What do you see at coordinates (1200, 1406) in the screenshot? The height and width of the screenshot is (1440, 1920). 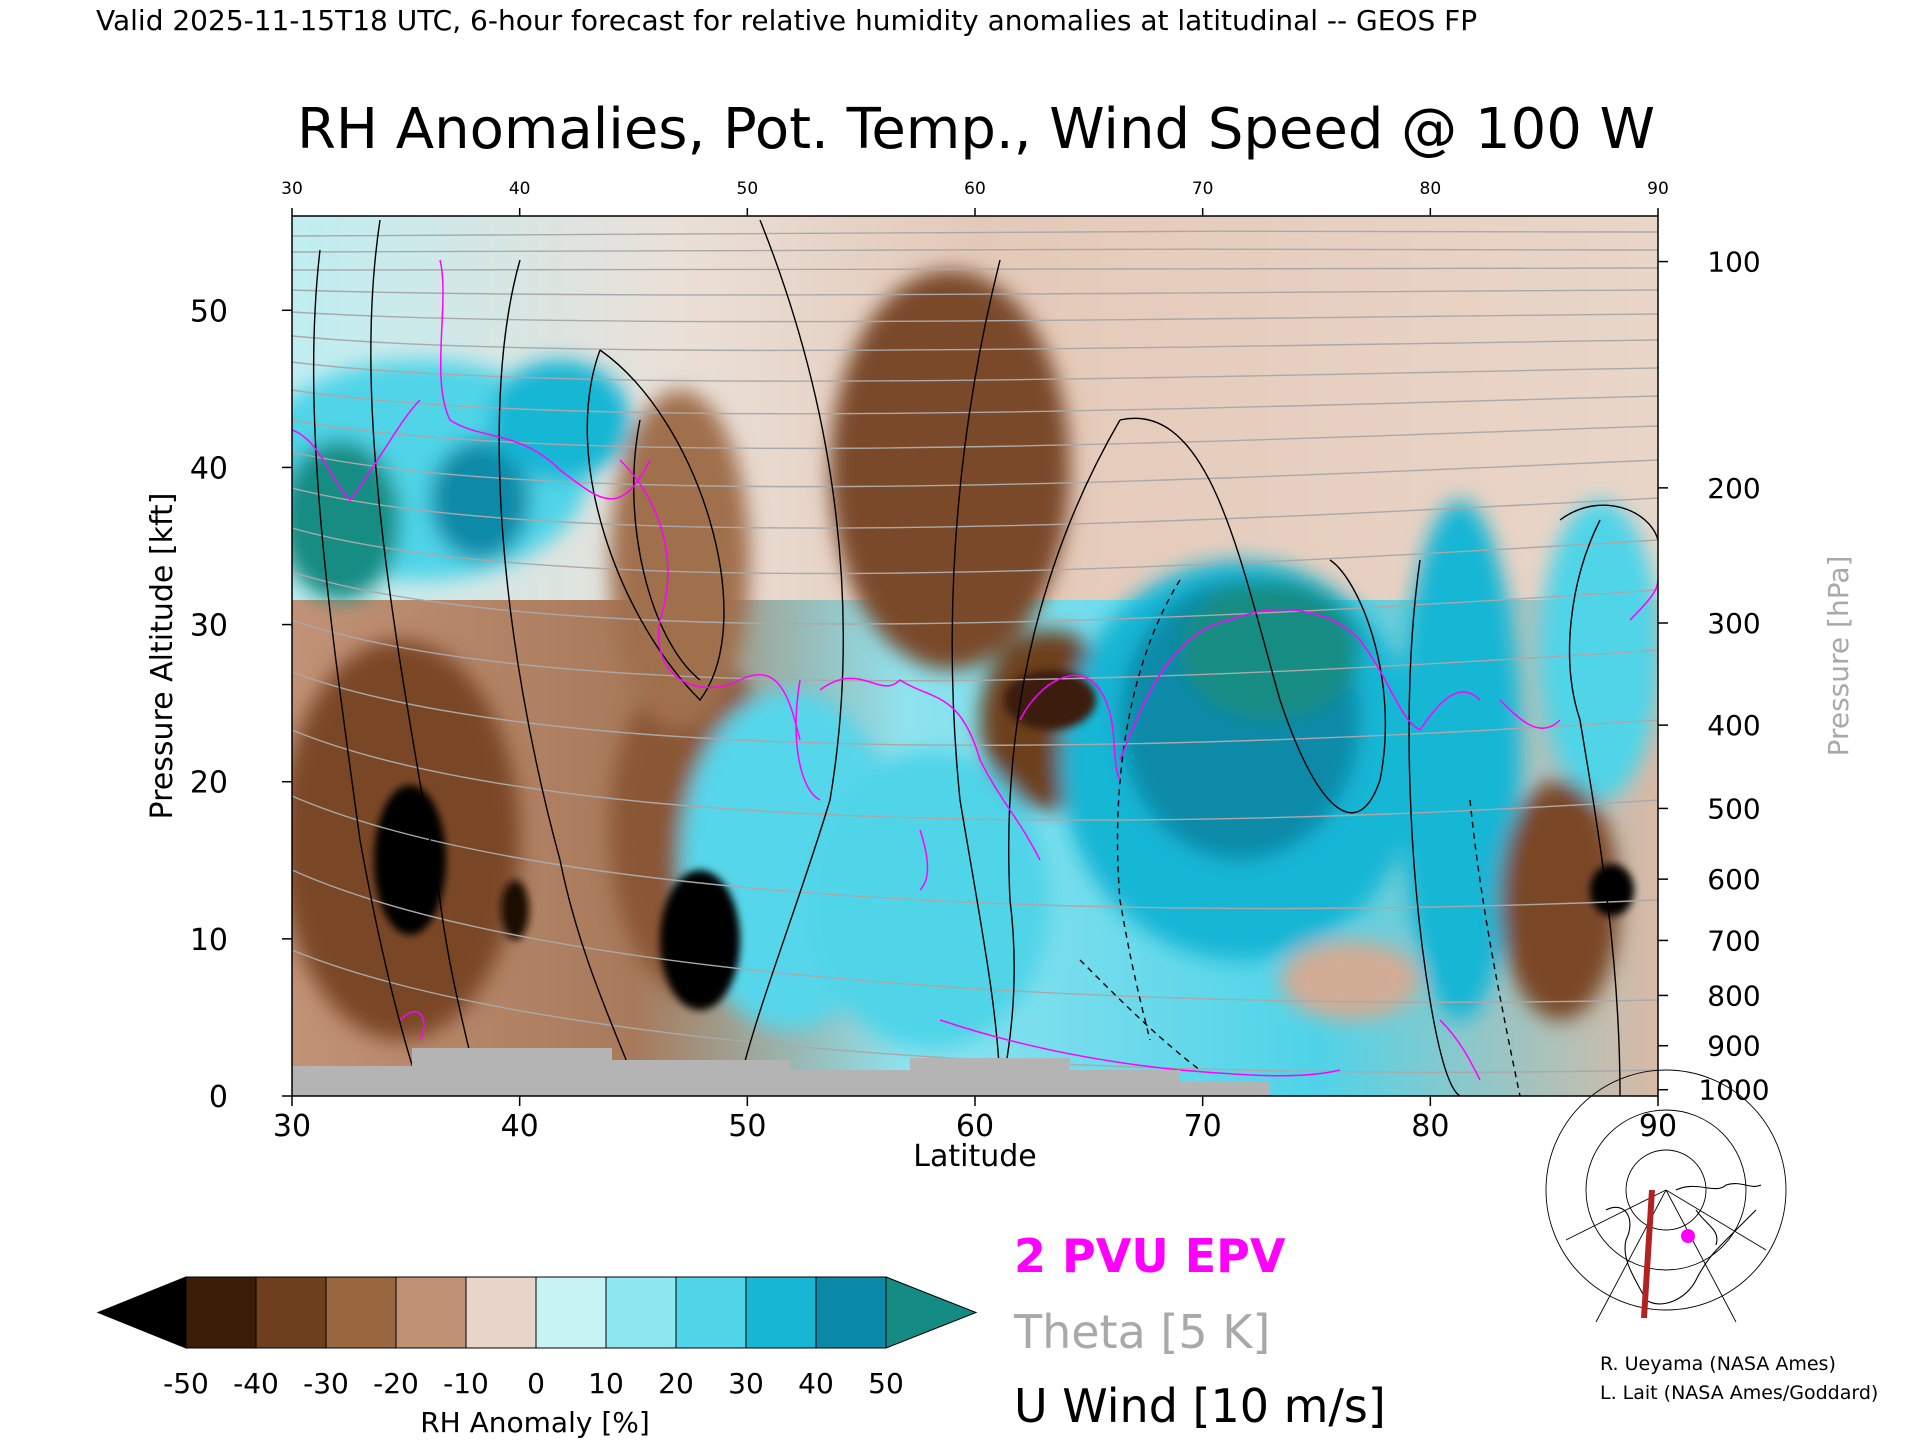 I see `legend-wind: U Wind [10 m/s]` at bounding box center [1200, 1406].